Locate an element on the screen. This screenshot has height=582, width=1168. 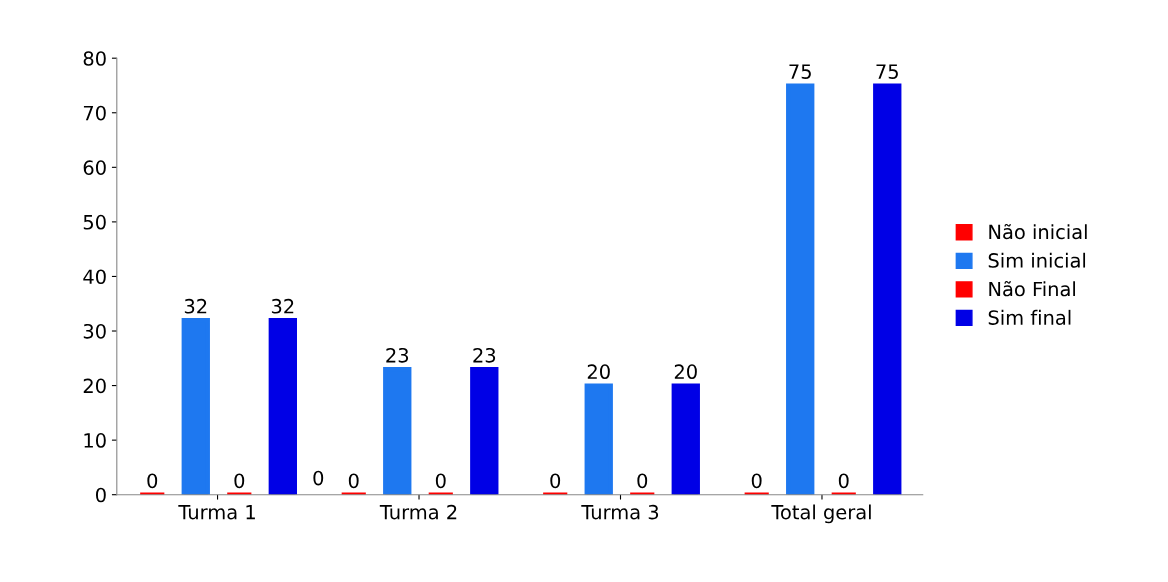
y-tick-label: 10 is located at coordinates (95, 440).